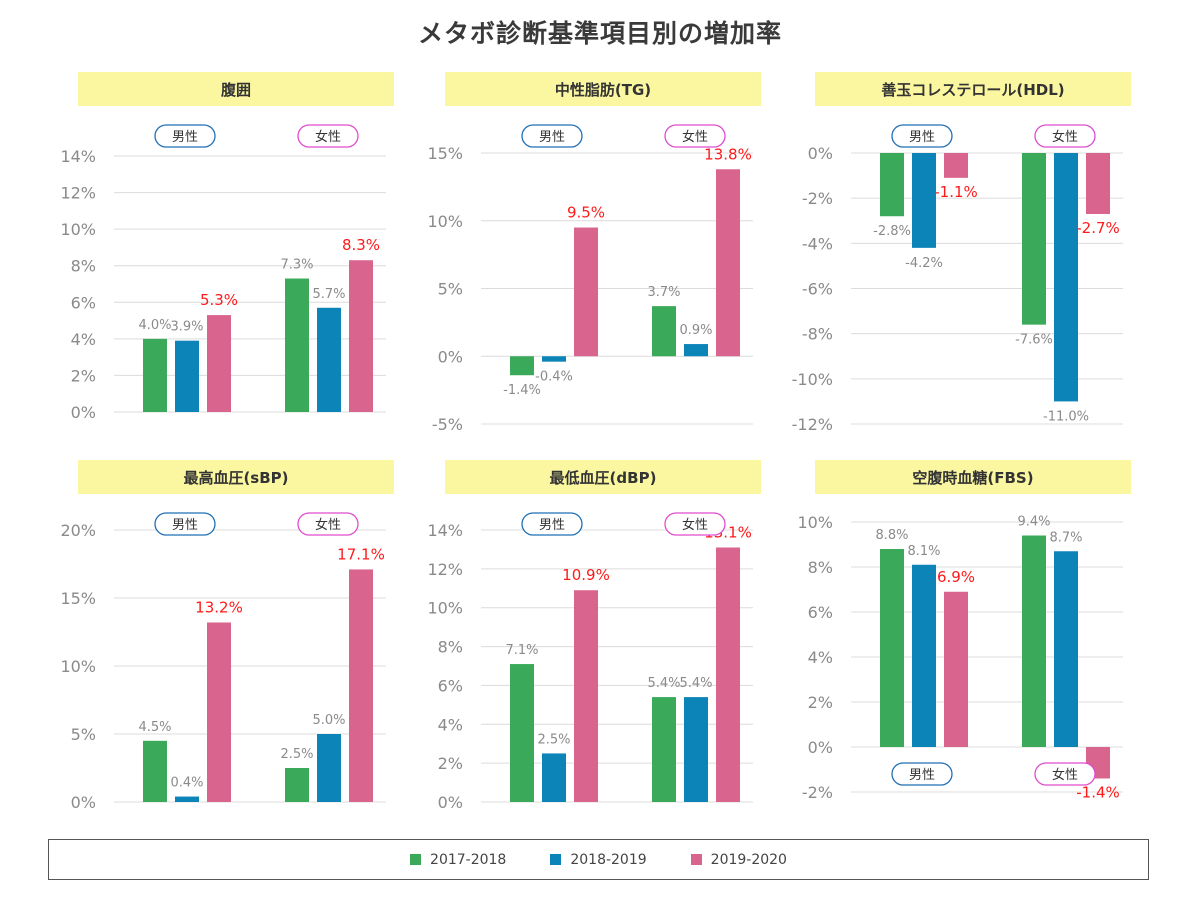 The height and width of the screenshot is (900, 1200). I want to click on data-label: 8.1%, so click(923, 551).